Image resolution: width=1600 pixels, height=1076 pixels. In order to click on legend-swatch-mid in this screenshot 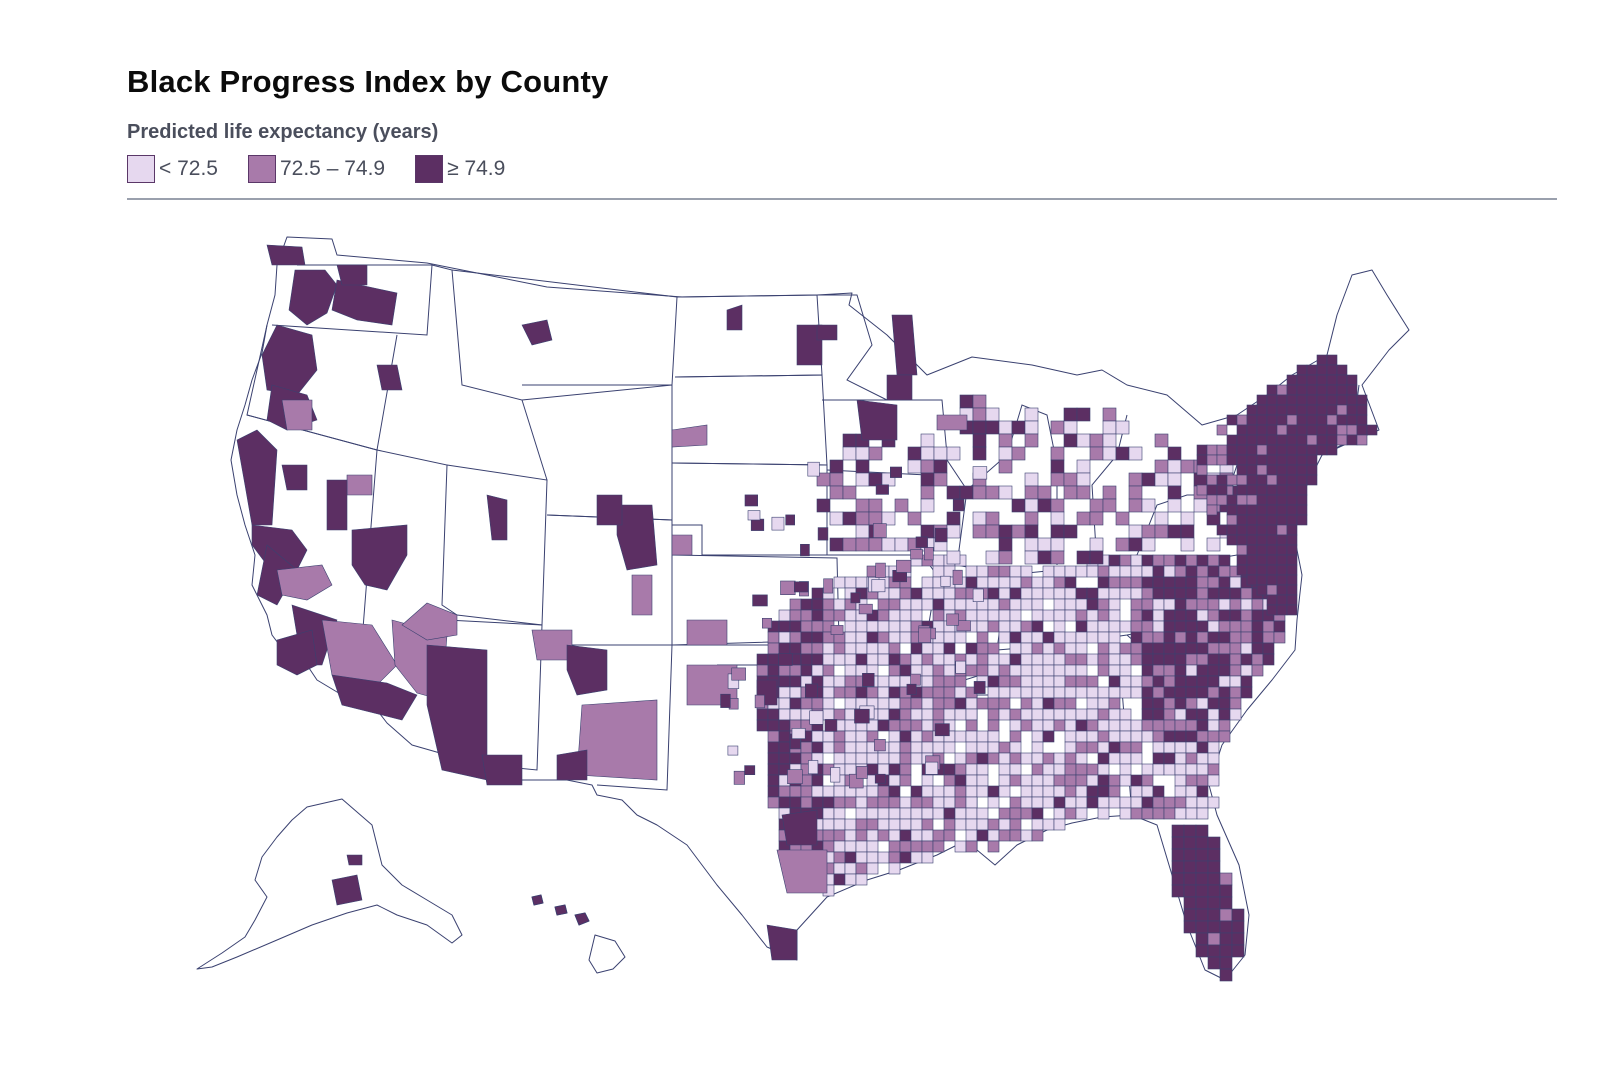, I will do `click(261, 169)`.